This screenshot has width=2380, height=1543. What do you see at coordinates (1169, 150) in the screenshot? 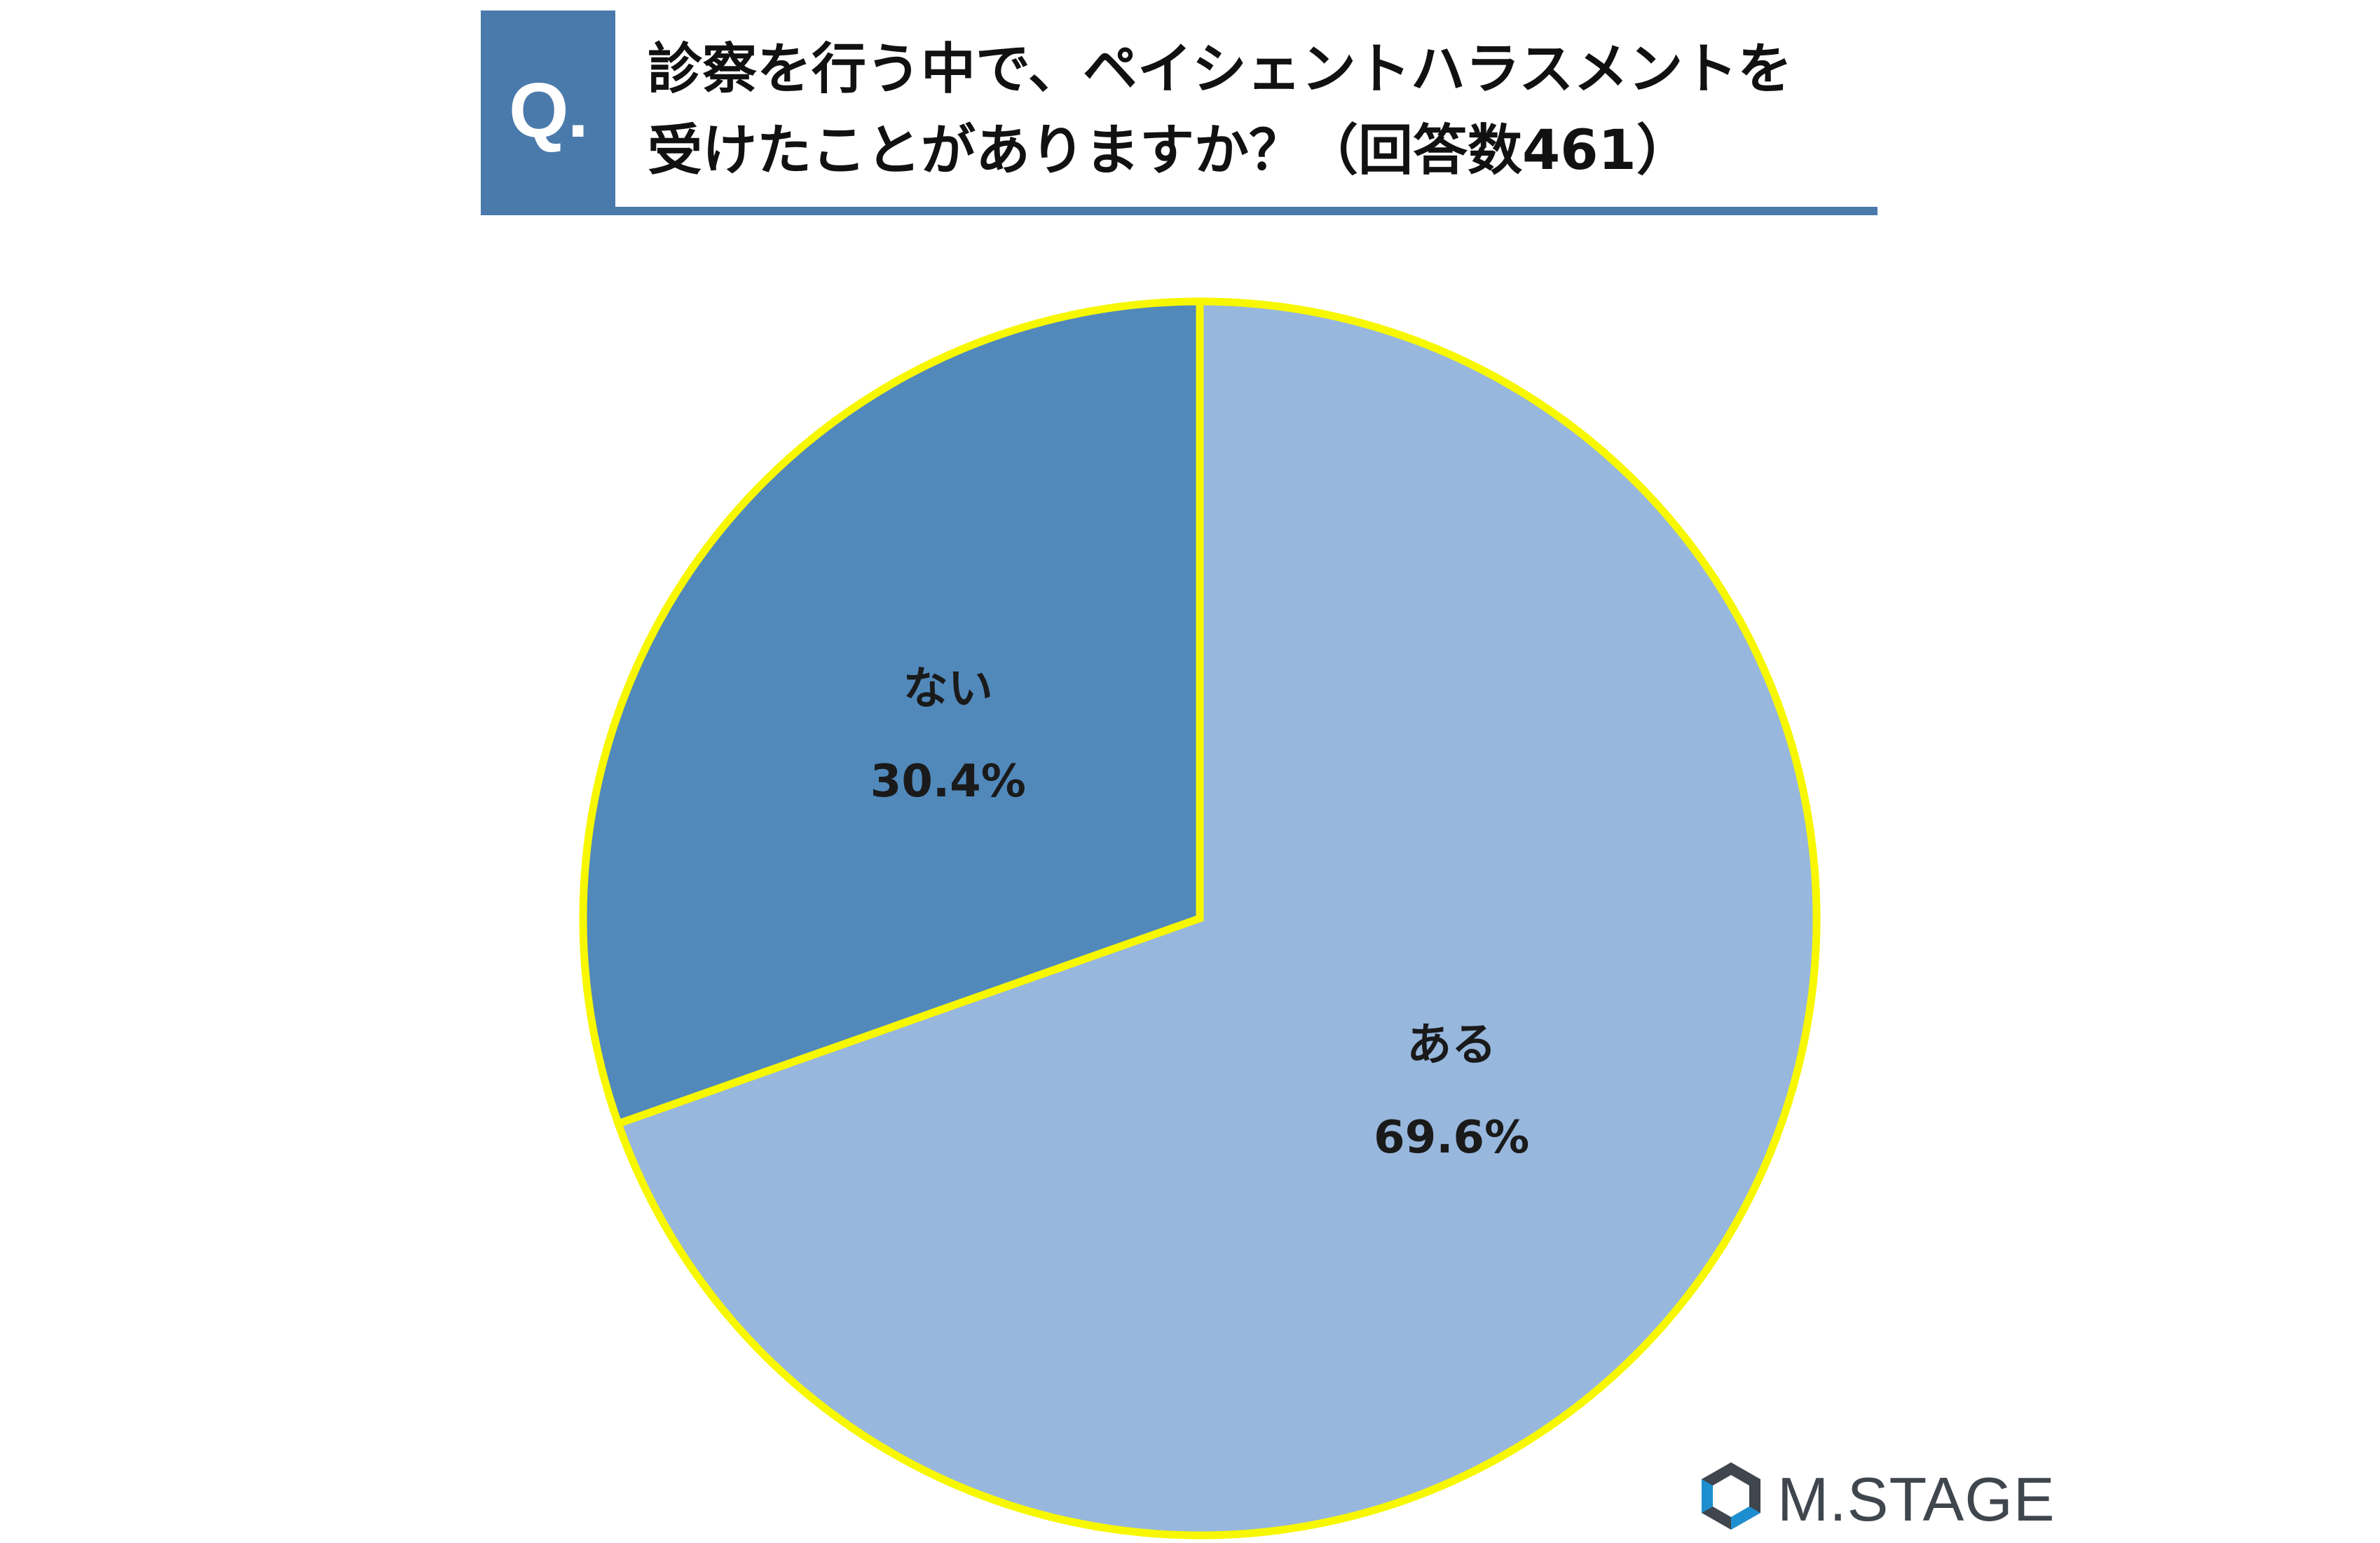
I see `chart-title-line-2: 受けたことがありますか？（回答数461）` at bounding box center [1169, 150].